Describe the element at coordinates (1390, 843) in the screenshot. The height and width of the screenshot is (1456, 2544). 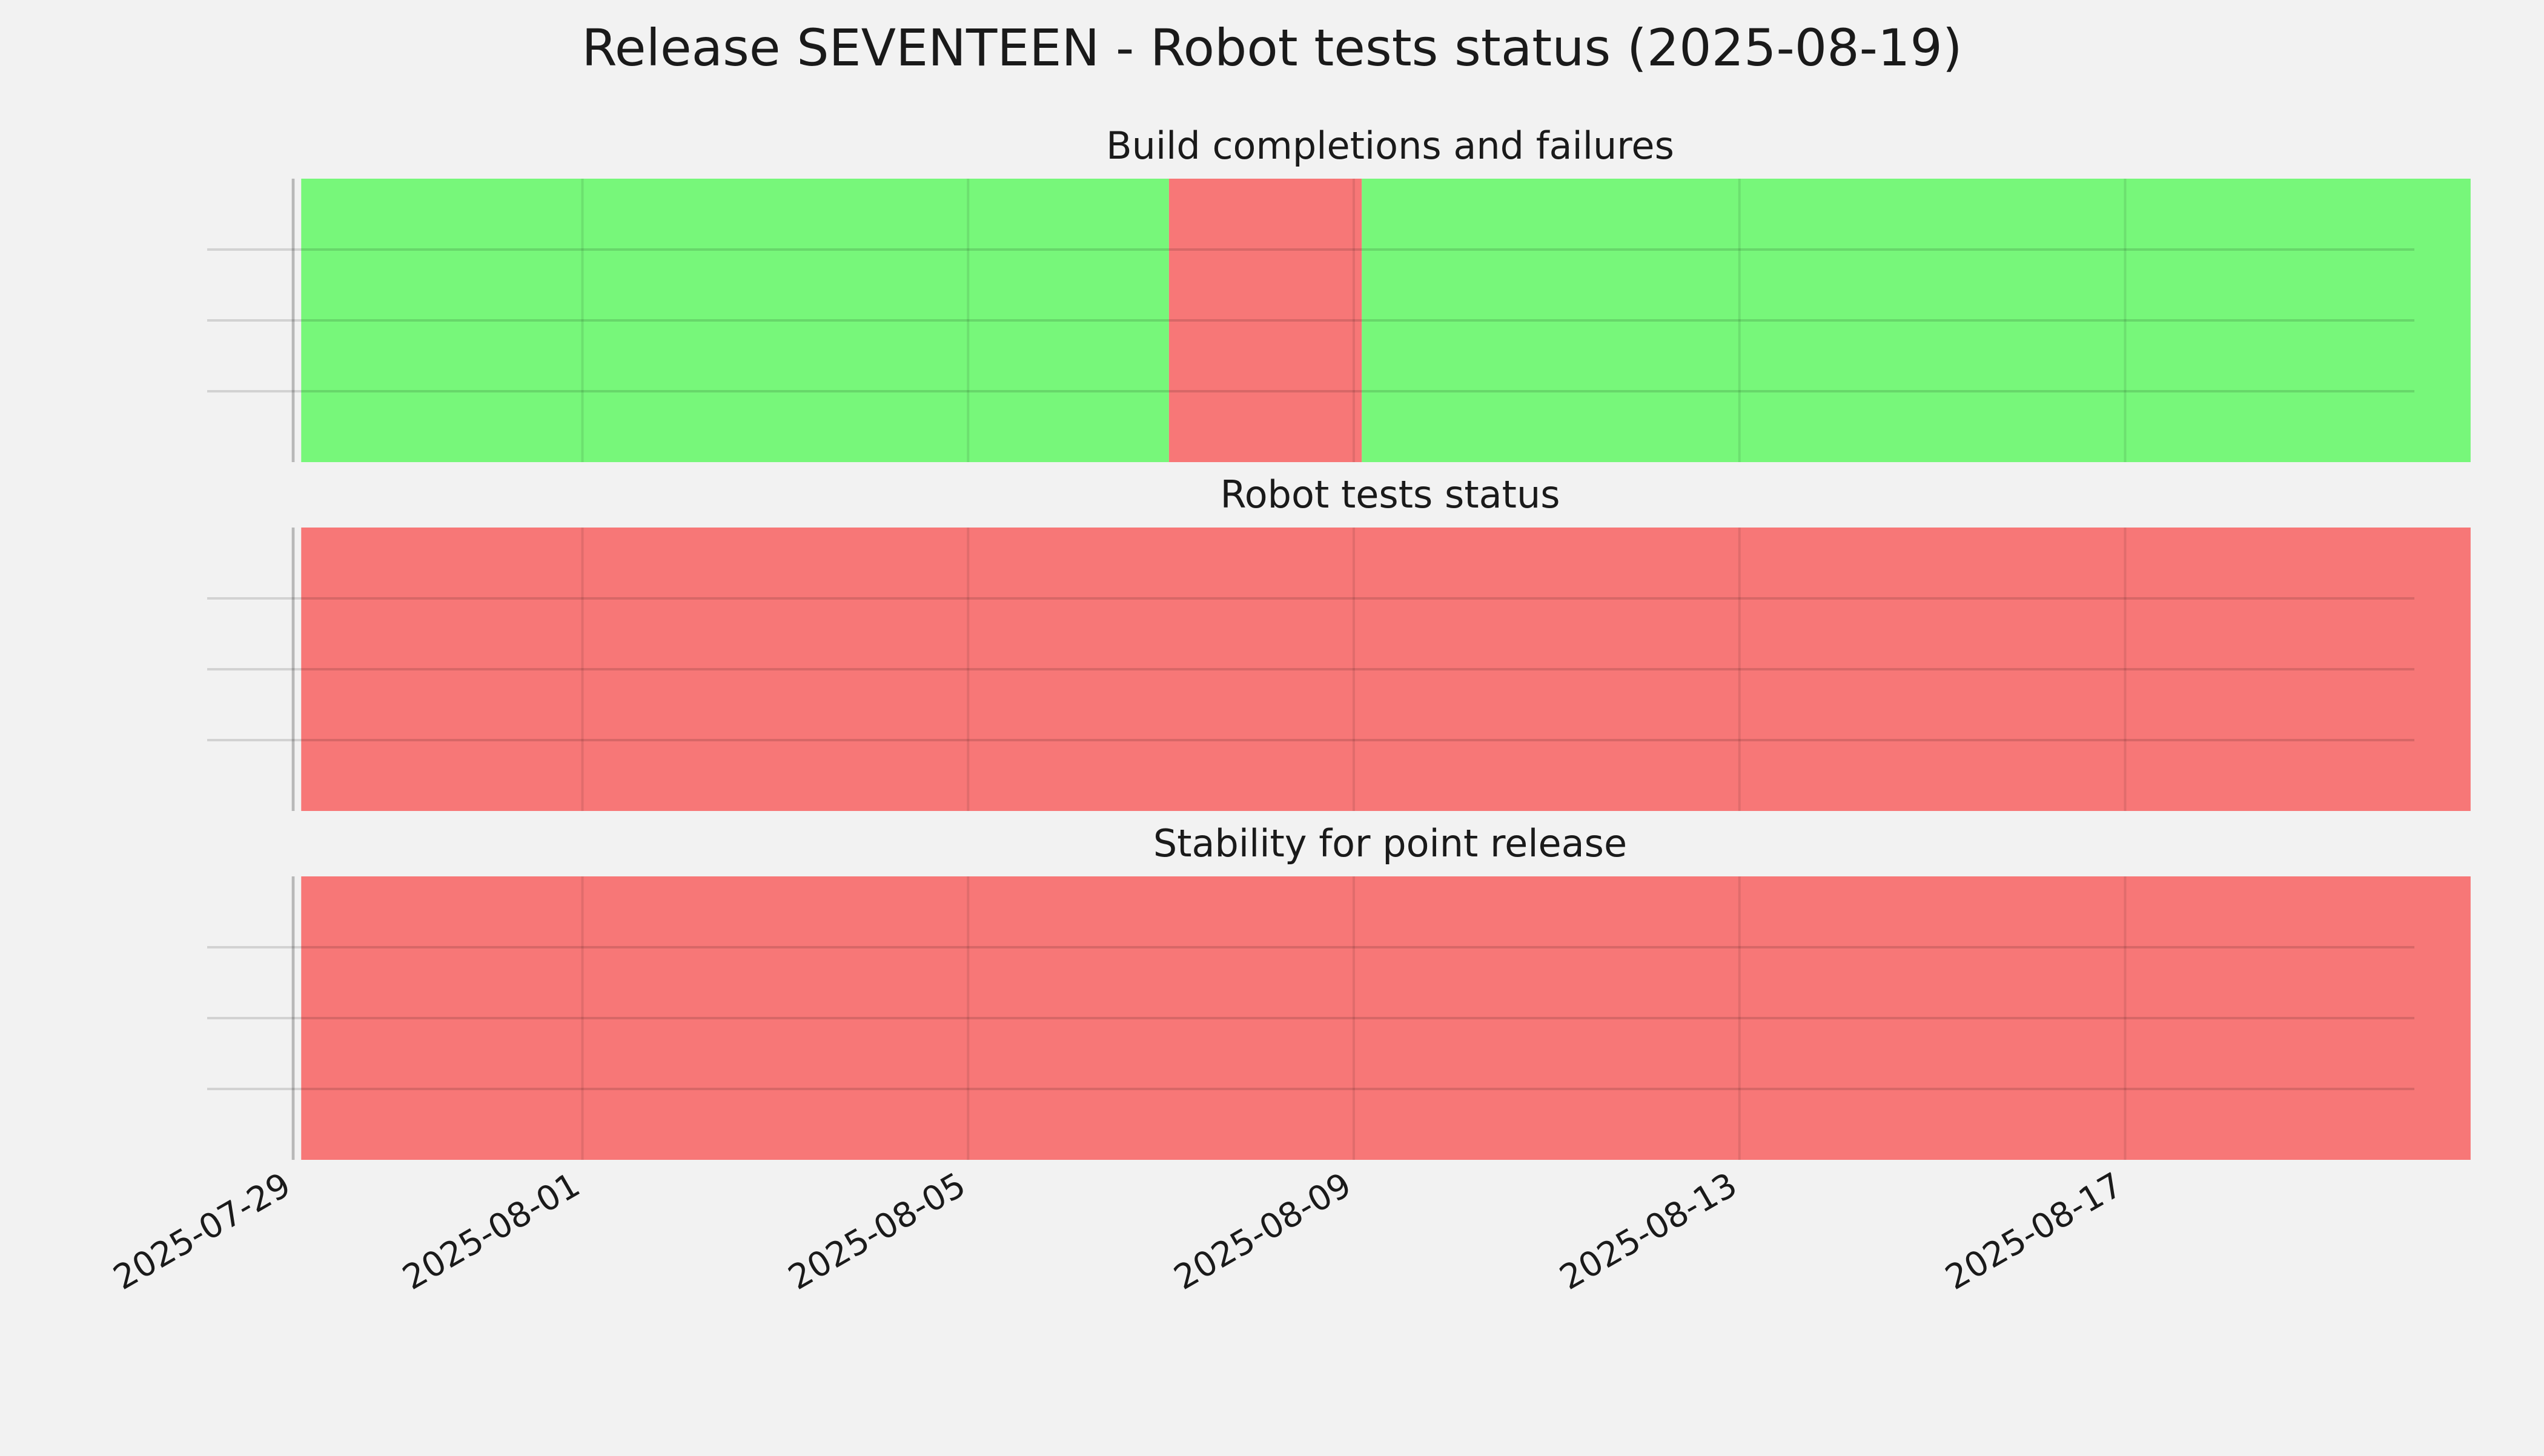
I see `panel-title: Stability for point release` at that location.